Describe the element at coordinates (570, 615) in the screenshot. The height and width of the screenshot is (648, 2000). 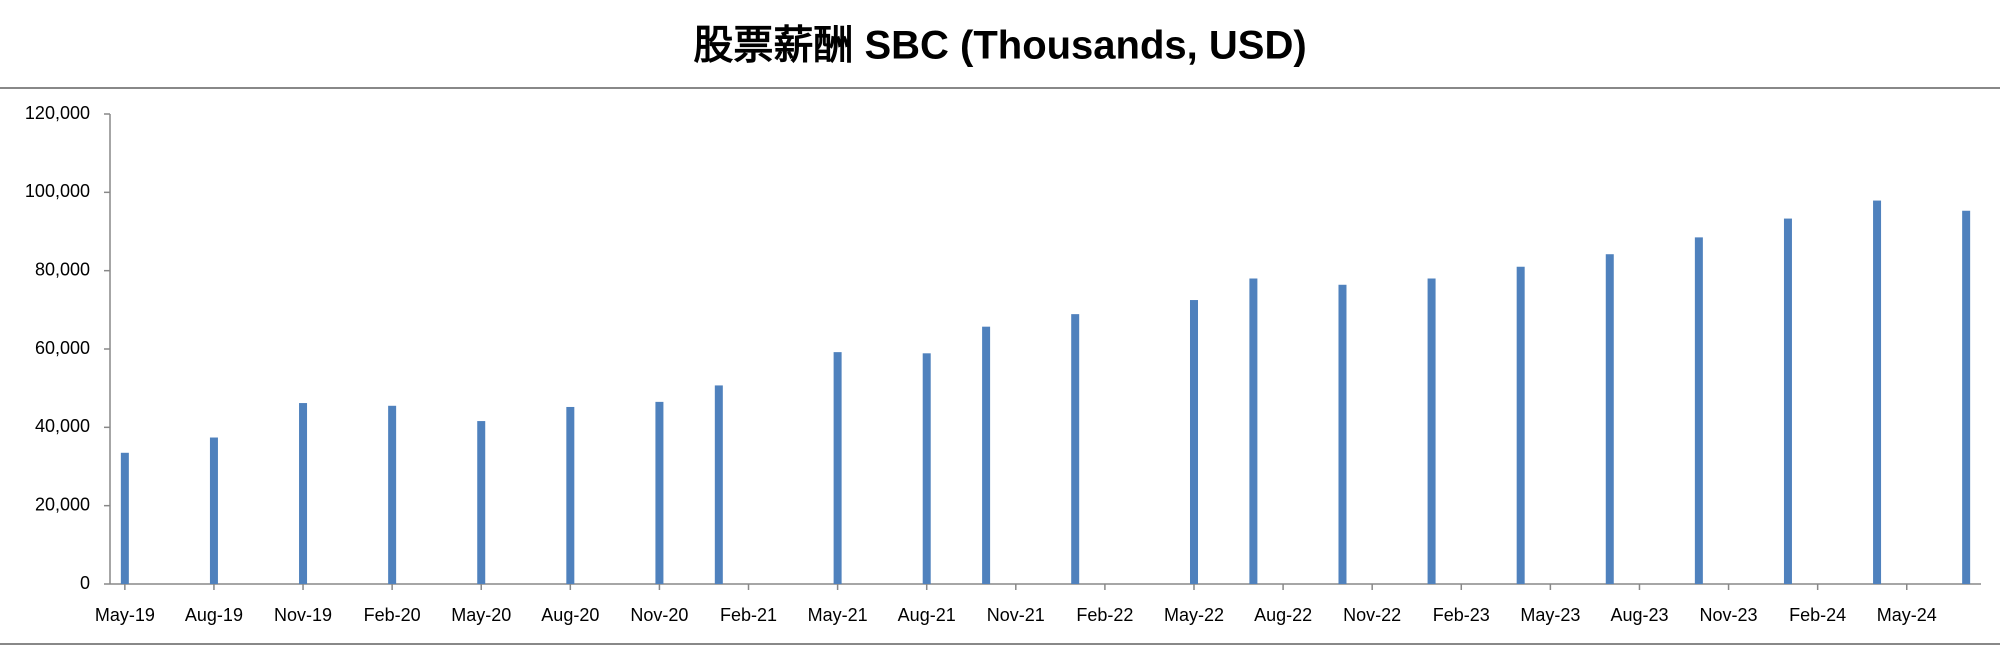
I see `x-tick-label: Aug-20` at that location.